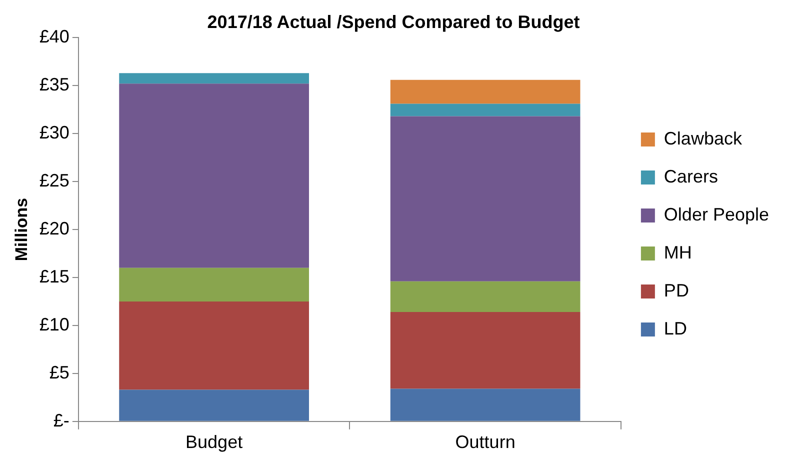 This screenshot has height=465, width=797. I want to click on legend-label: MH, so click(678, 252).